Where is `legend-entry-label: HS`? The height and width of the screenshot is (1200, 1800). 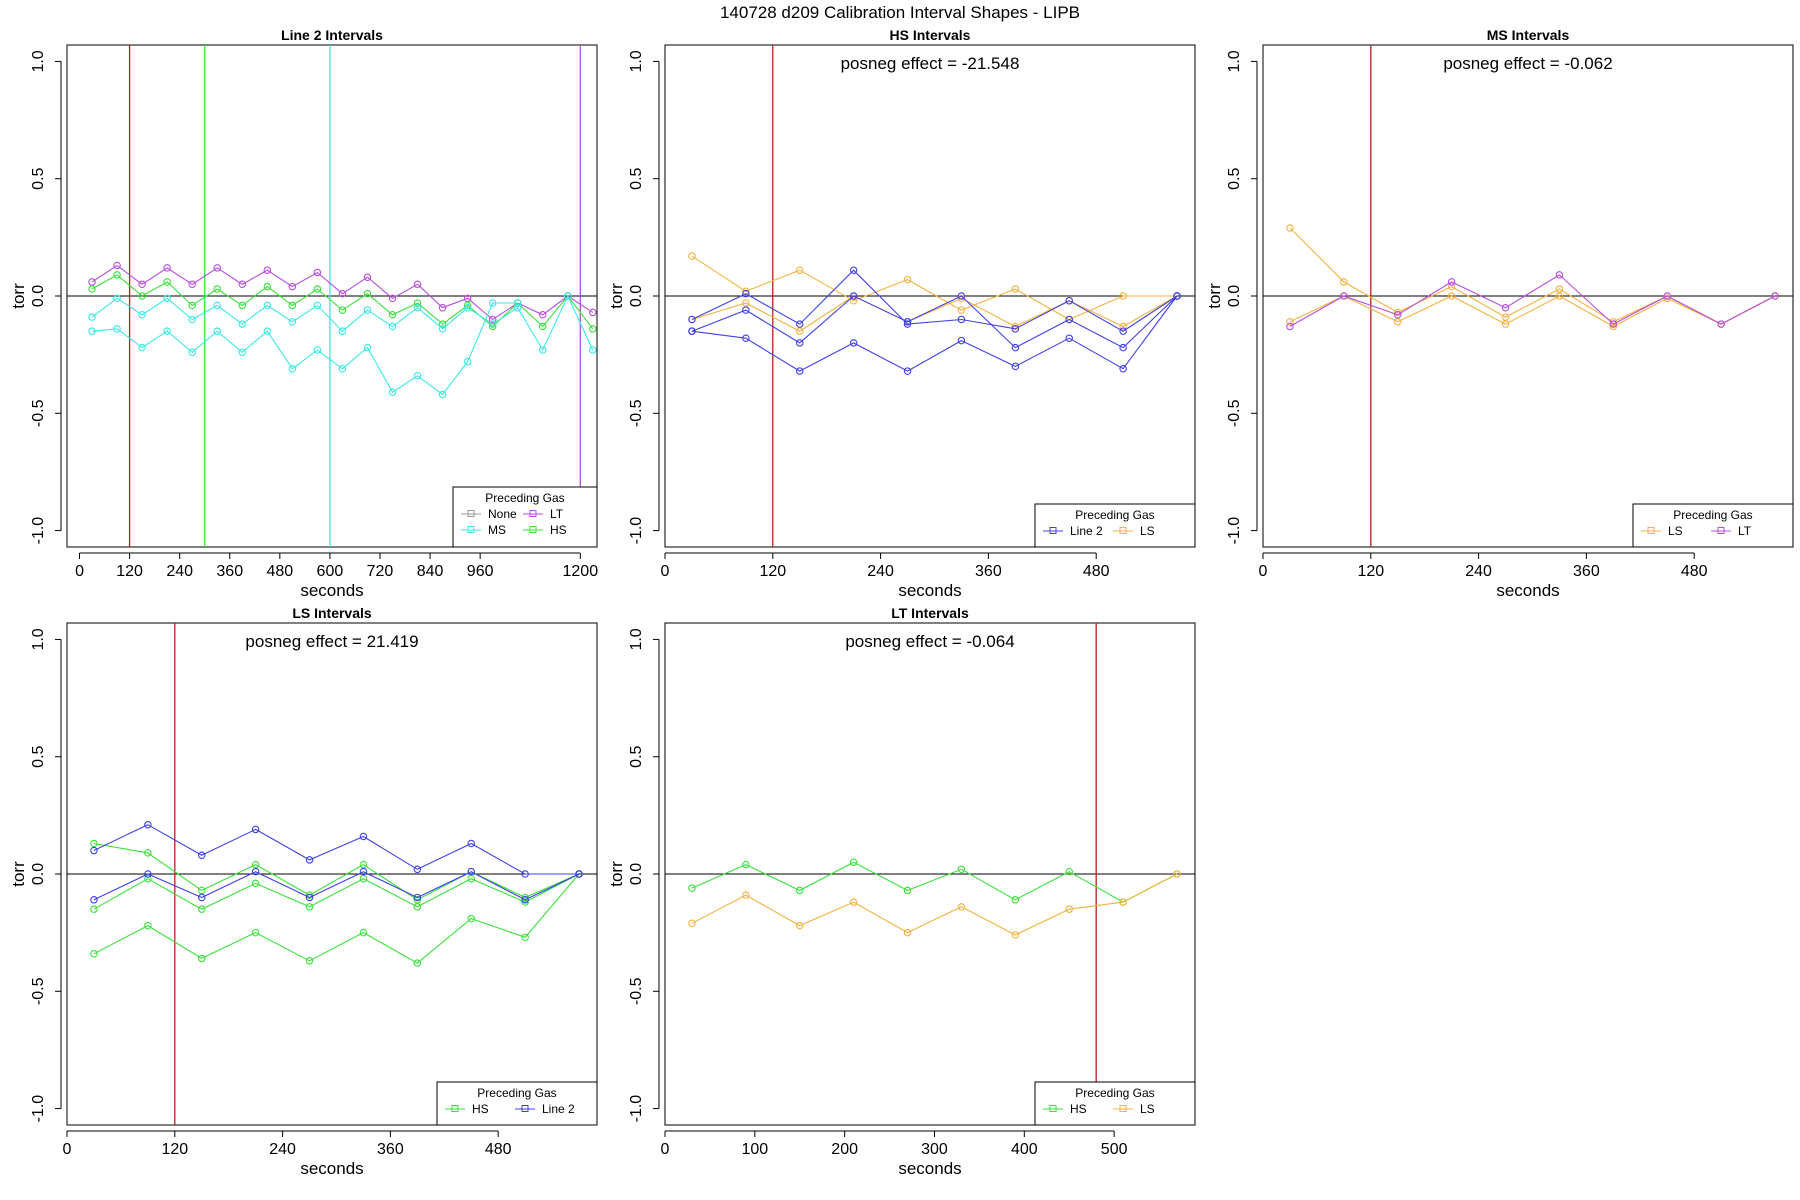
legend-entry-label: HS is located at coordinates (558, 530).